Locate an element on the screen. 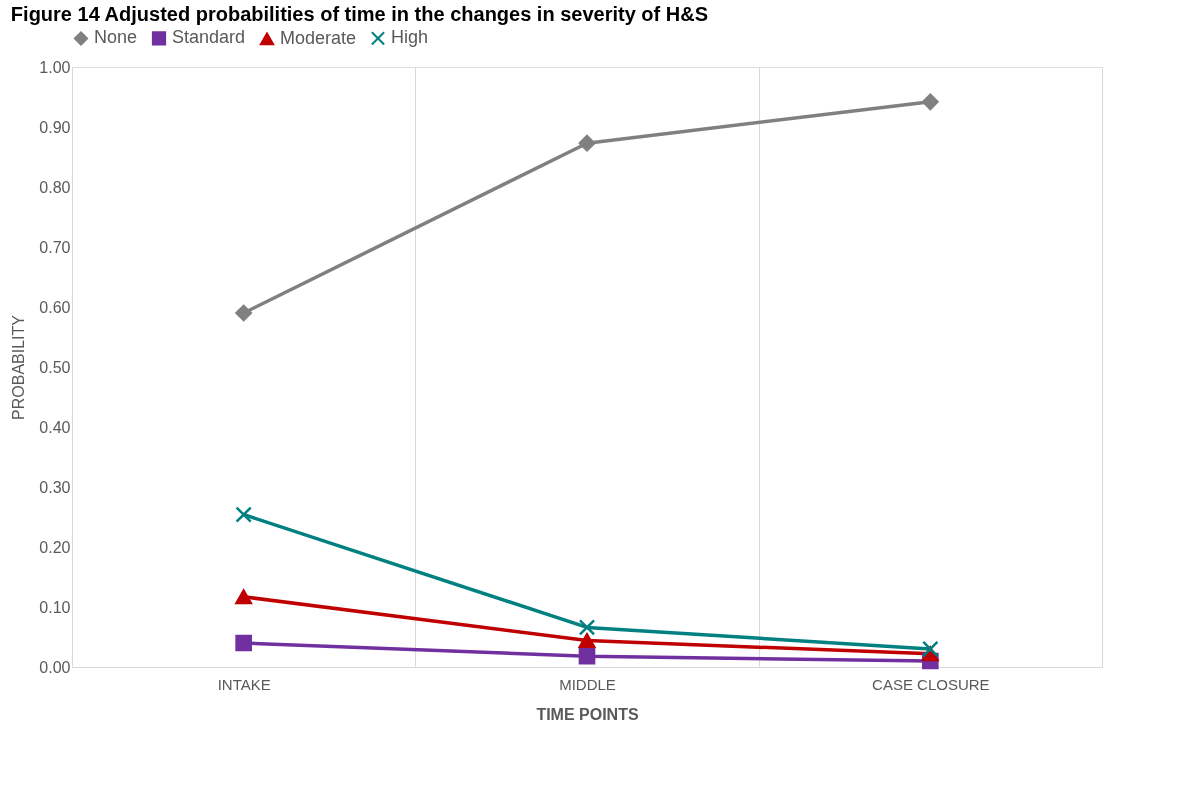 The width and height of the screenshot is (1194, 805). x-axis-title: TIME POINTS is located at coordinates (587, 714).